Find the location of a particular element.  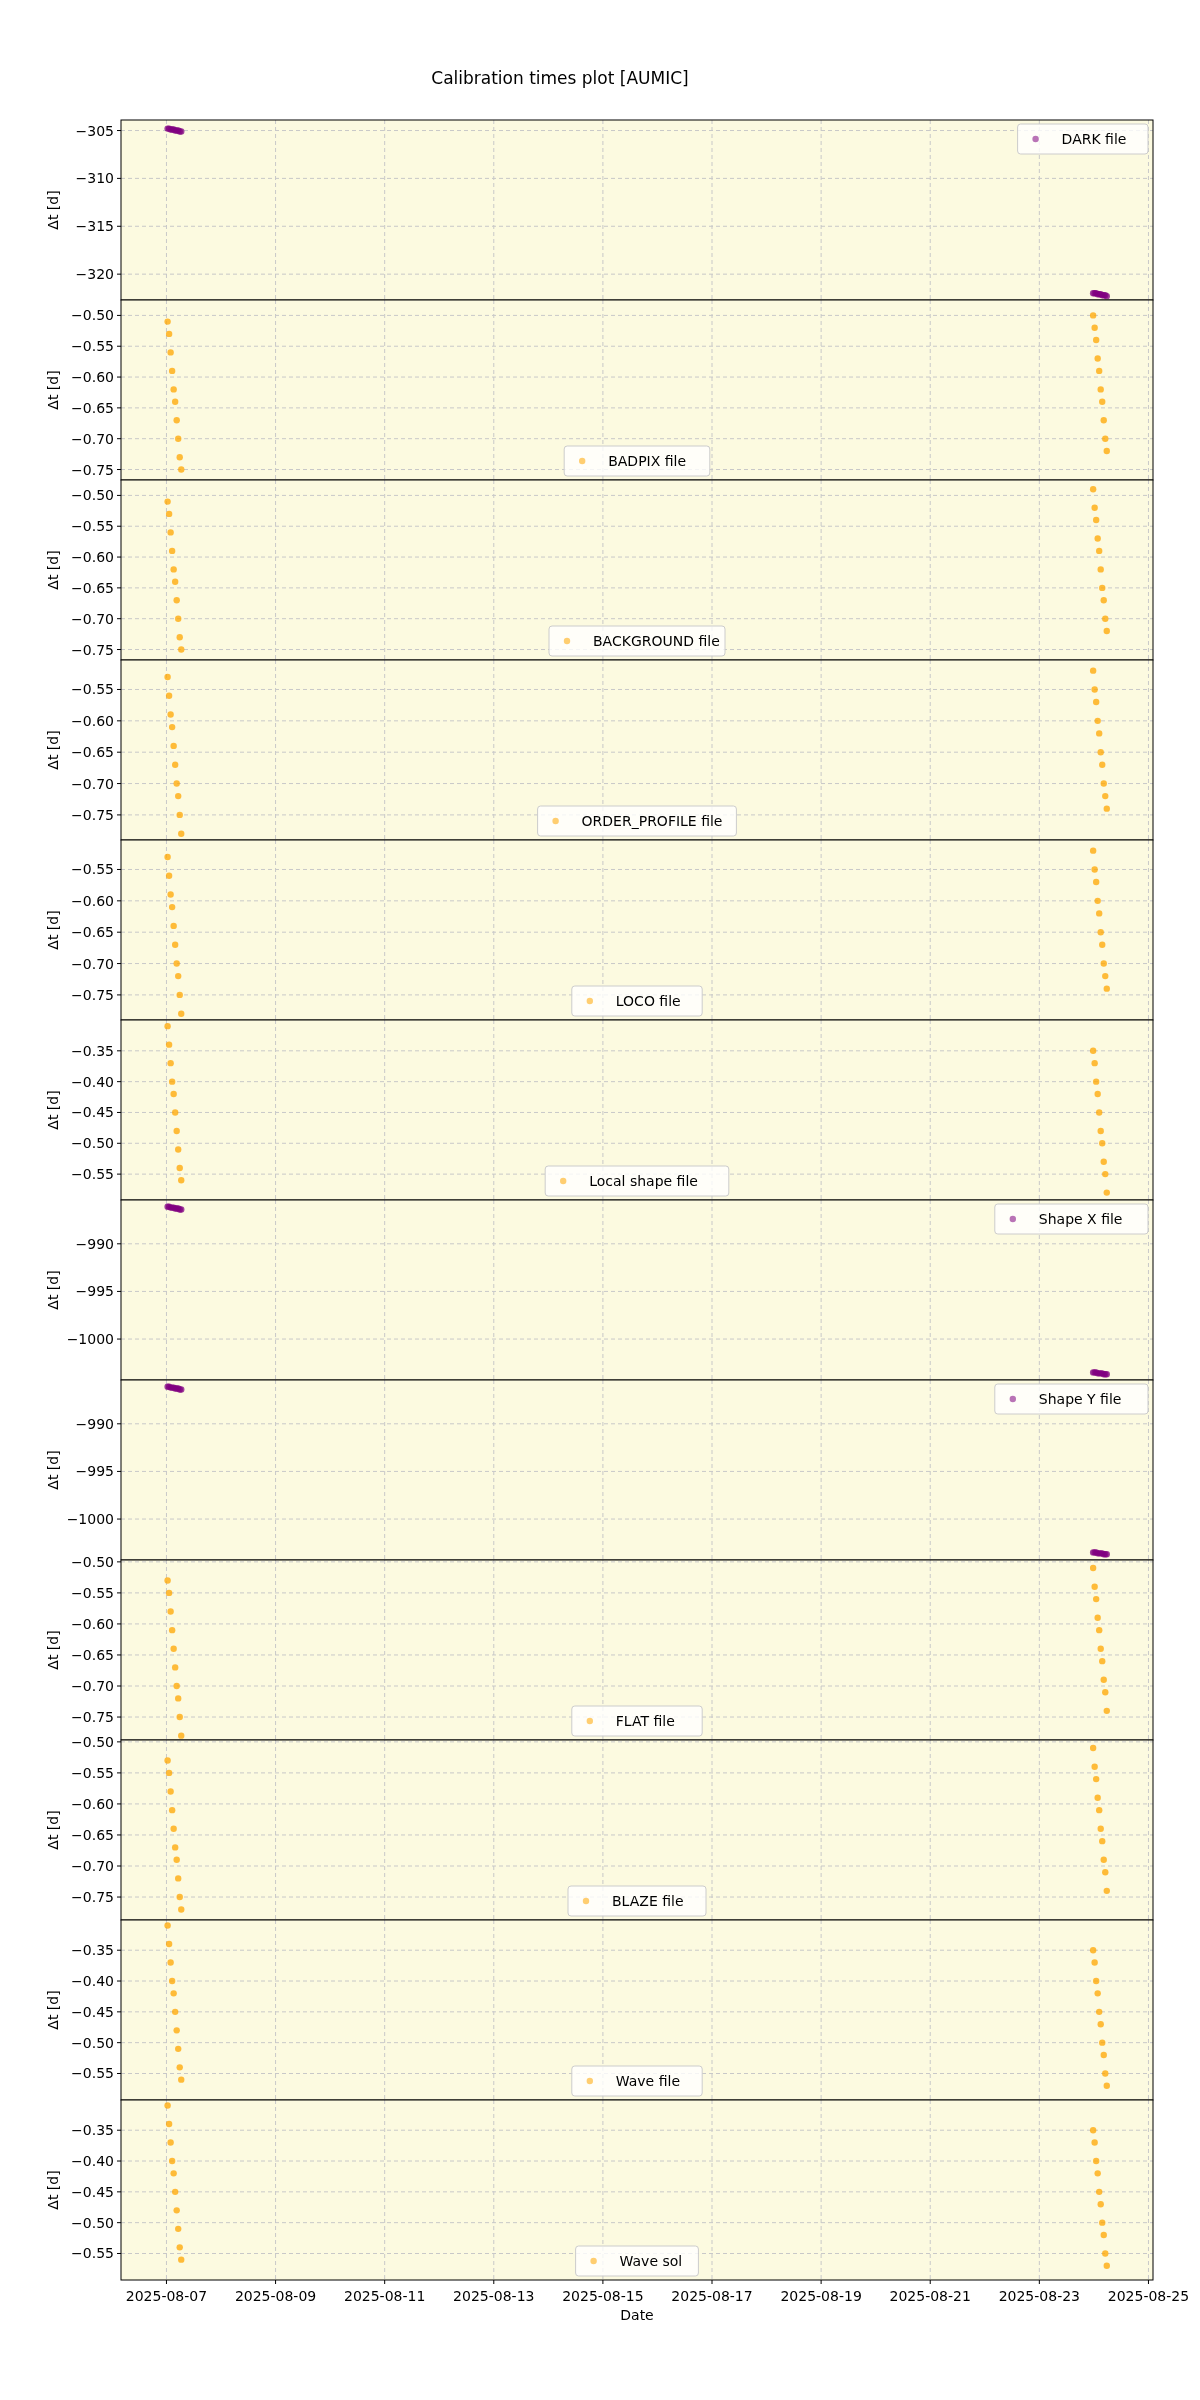

x-axis-title: Date is located at coordinates (637, 2315).